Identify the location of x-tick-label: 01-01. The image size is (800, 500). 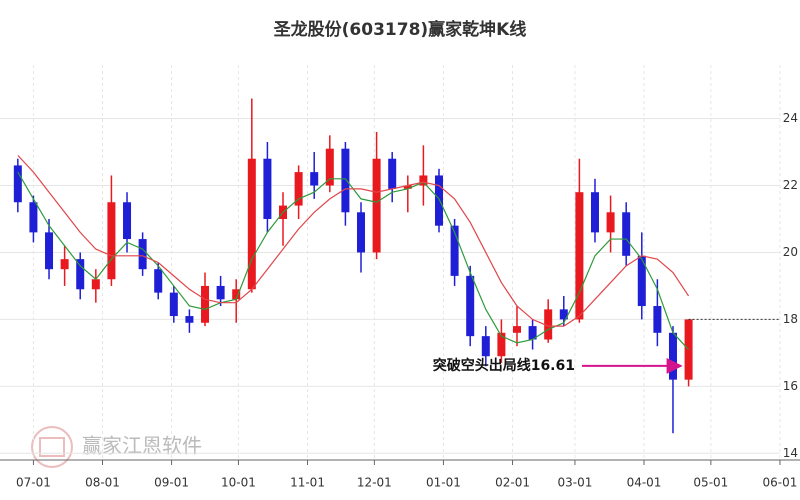
(443, 483).